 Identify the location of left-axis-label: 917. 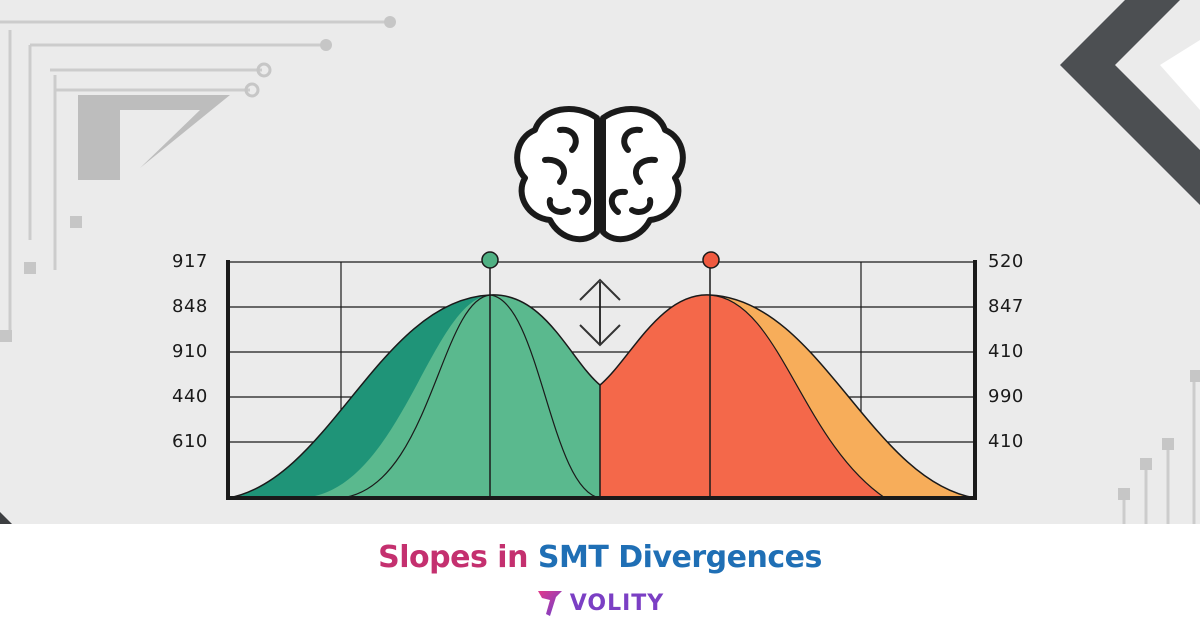
(190, 261).